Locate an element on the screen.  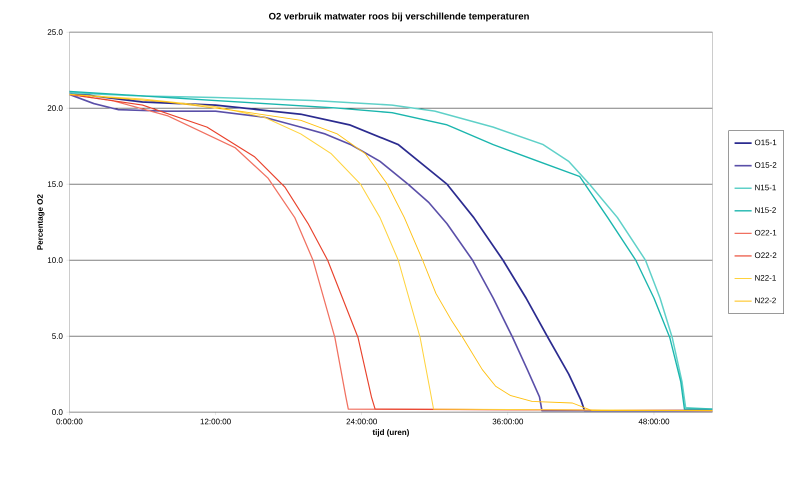
y-tick-label: 20.0 is located at coordinates (55, 108).